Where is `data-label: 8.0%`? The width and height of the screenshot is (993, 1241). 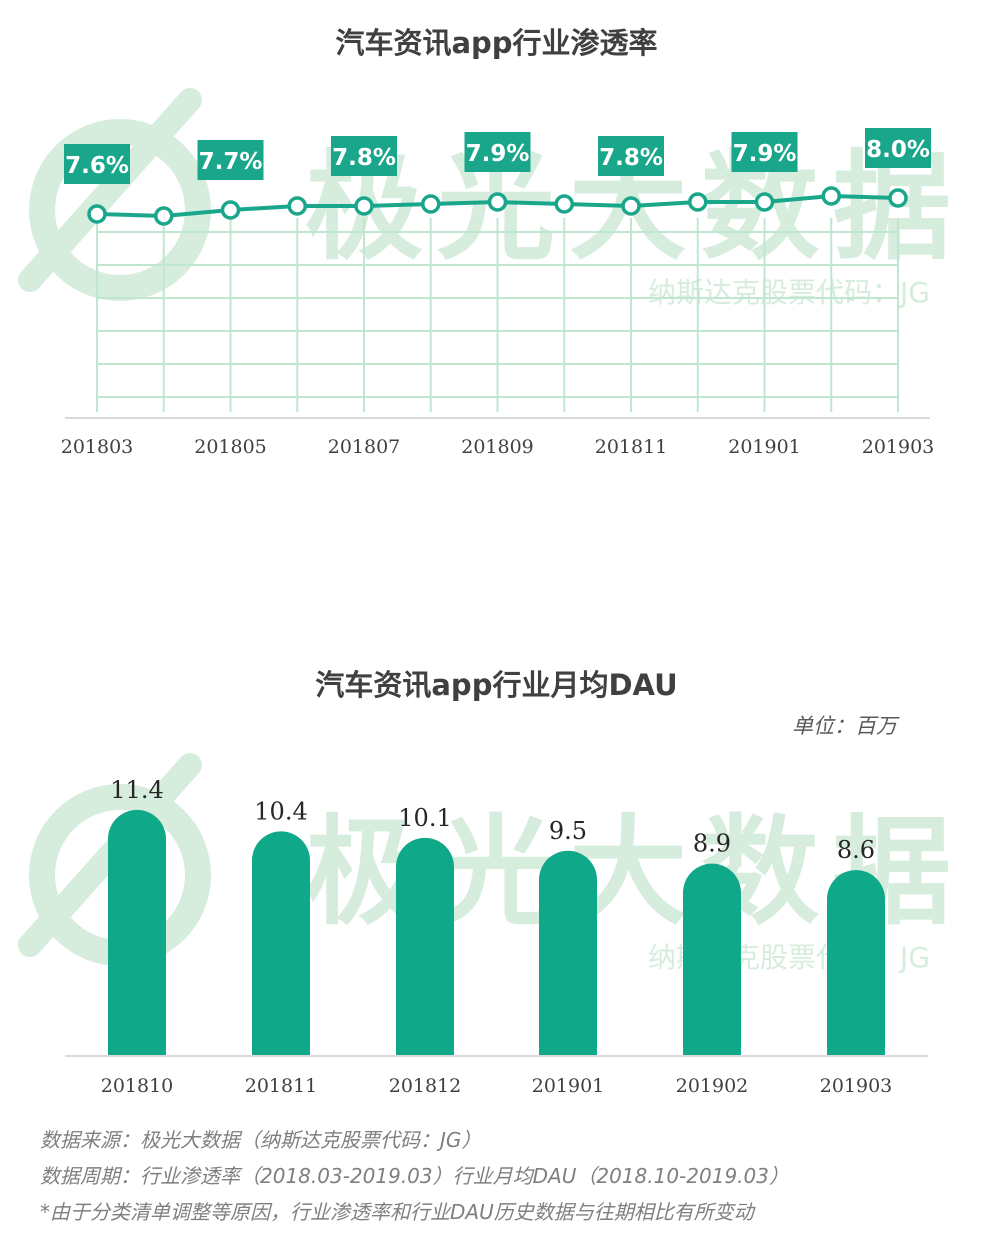
data-label: 8.0% is located at coordinates (898, 150).